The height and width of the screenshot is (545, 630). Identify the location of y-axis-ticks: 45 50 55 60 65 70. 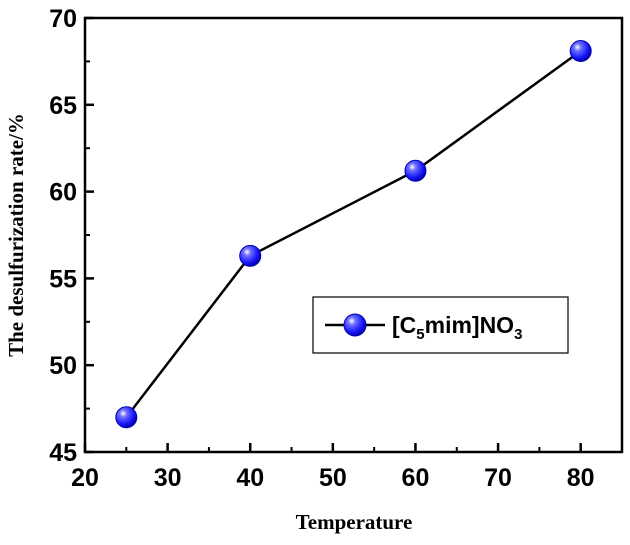
(71, 236).